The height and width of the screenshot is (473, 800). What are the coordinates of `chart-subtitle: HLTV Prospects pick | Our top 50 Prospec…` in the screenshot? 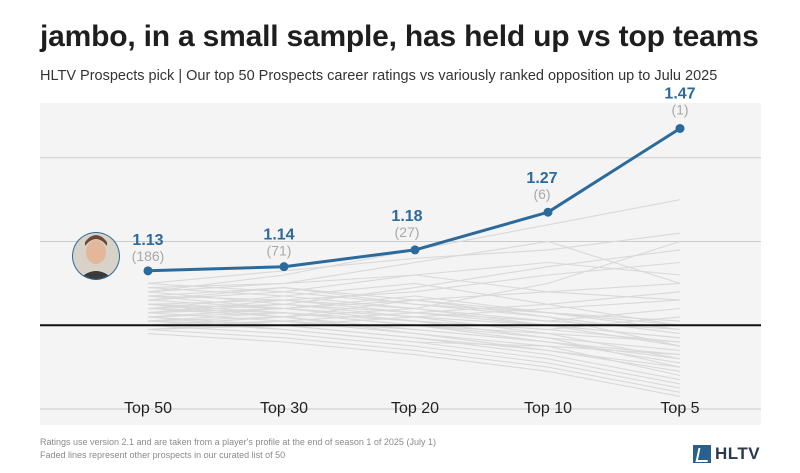 It's located at (379, 76).